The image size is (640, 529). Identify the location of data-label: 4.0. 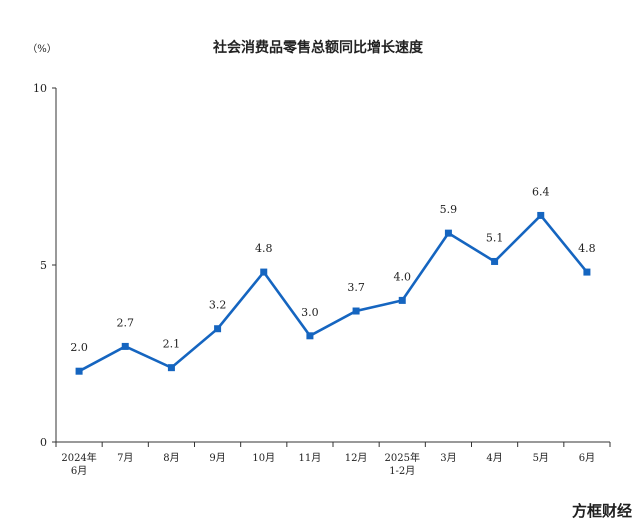
(403, 276).